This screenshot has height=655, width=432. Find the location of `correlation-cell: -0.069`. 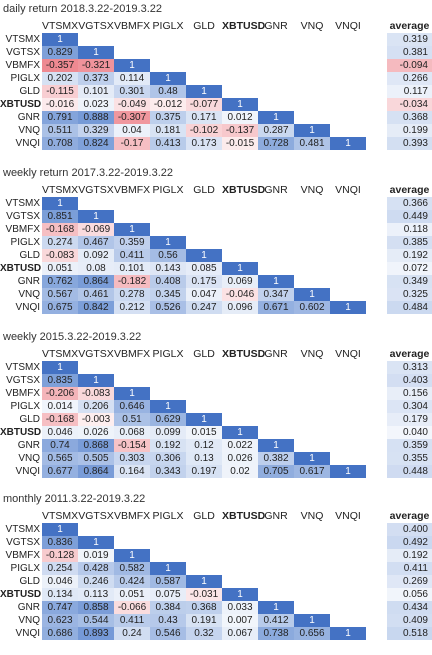

correlation-cell: -0.069 is located at coordinates (96, 229).